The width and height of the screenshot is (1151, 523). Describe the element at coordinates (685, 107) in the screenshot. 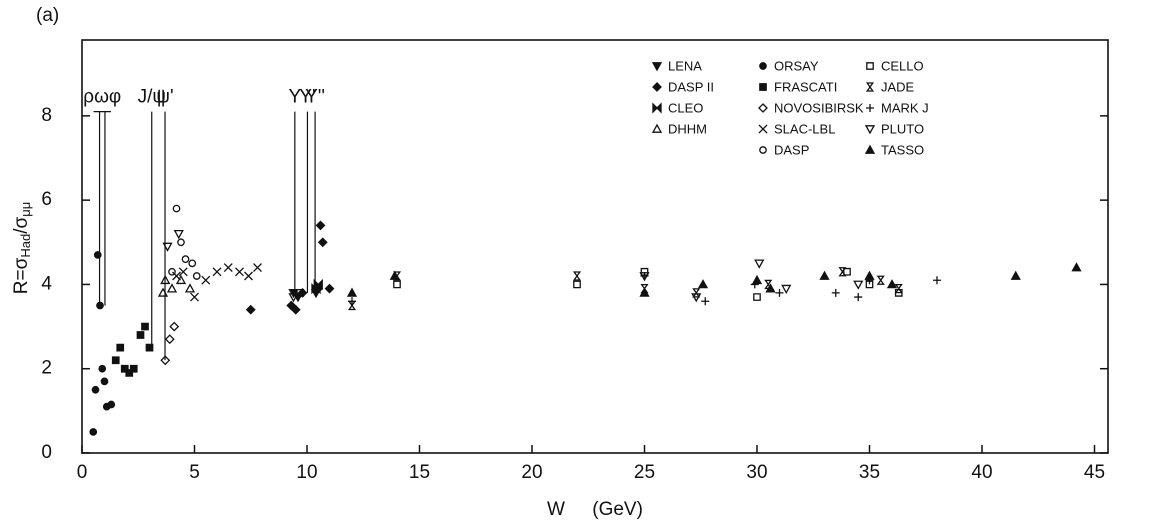

I see `legend-label: CLEO` at that location.